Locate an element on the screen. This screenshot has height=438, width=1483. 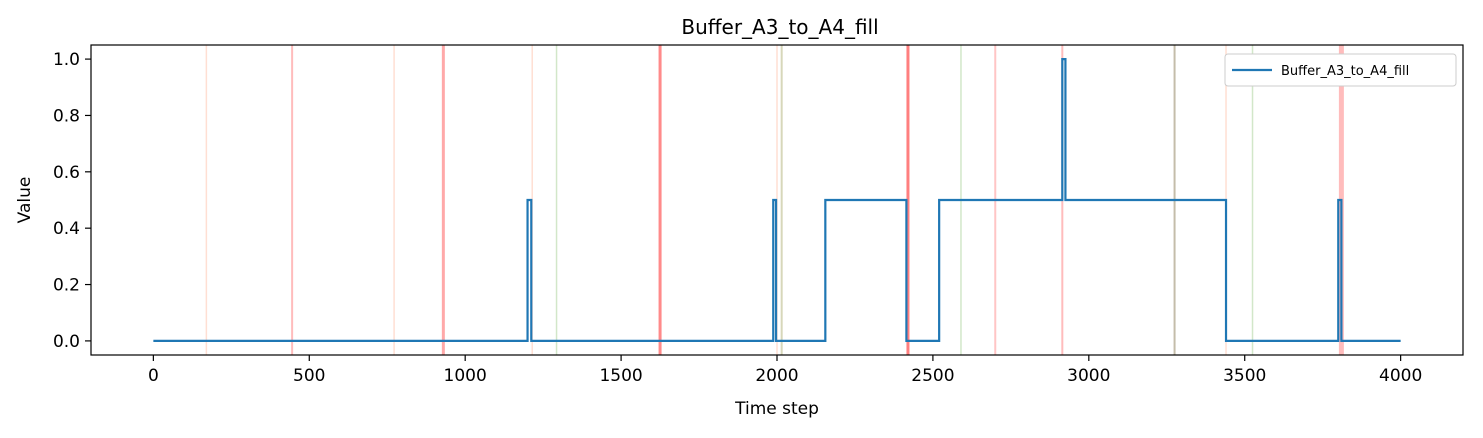
x-tick-label: 3500 is located at coordinates (1244, 376).